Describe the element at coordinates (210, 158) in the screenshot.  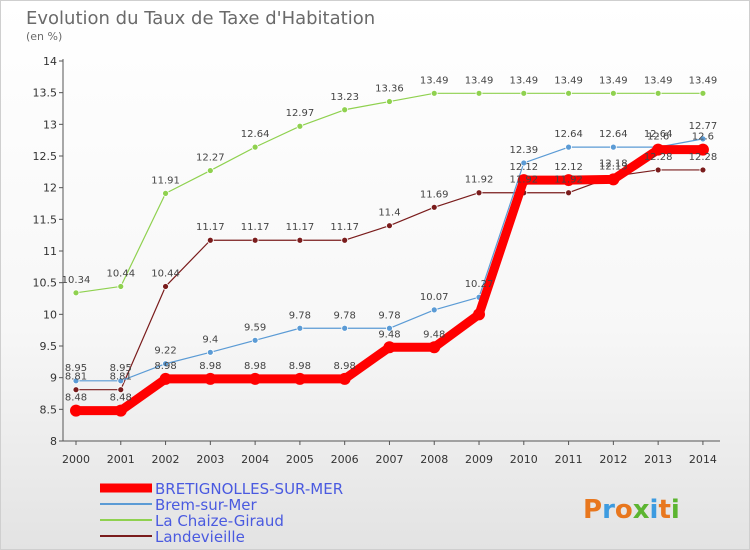
I see `data-label: 12.27` at that location.